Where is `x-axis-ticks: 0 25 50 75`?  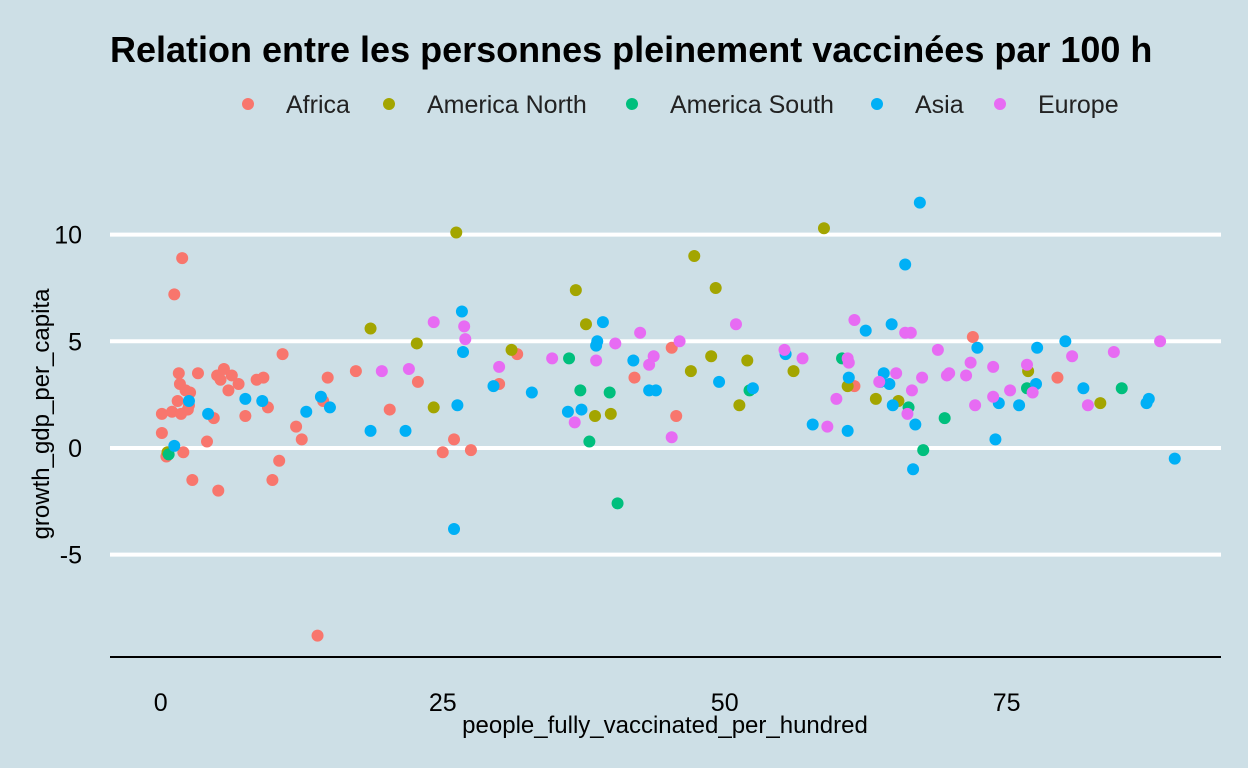
x-axis-ticks: 0 25 50 75 is located at coordinates (587, 703).